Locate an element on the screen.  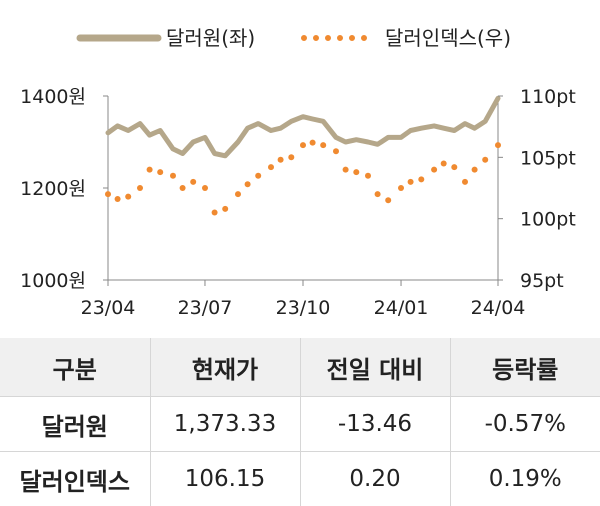
x-tick-label: 23/10 is located at coordinates (303, 308).